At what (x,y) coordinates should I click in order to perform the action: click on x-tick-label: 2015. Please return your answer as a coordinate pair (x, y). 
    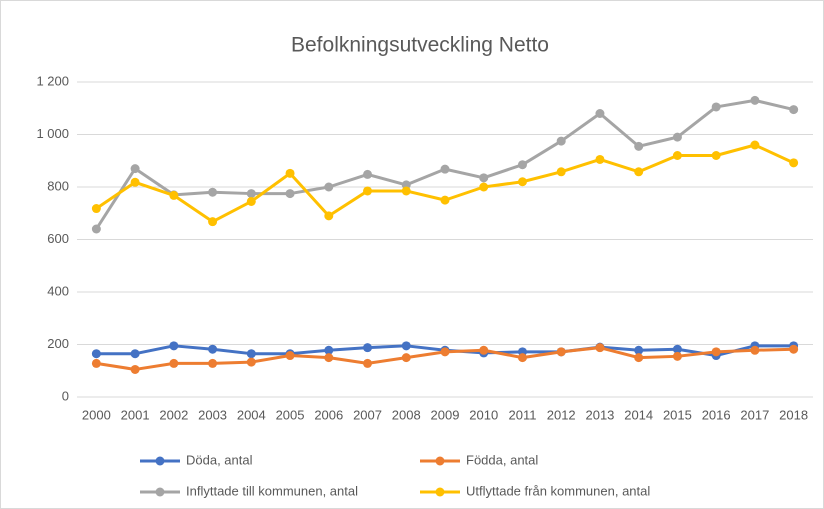
    Looking at the image, I should click on (677, 414).